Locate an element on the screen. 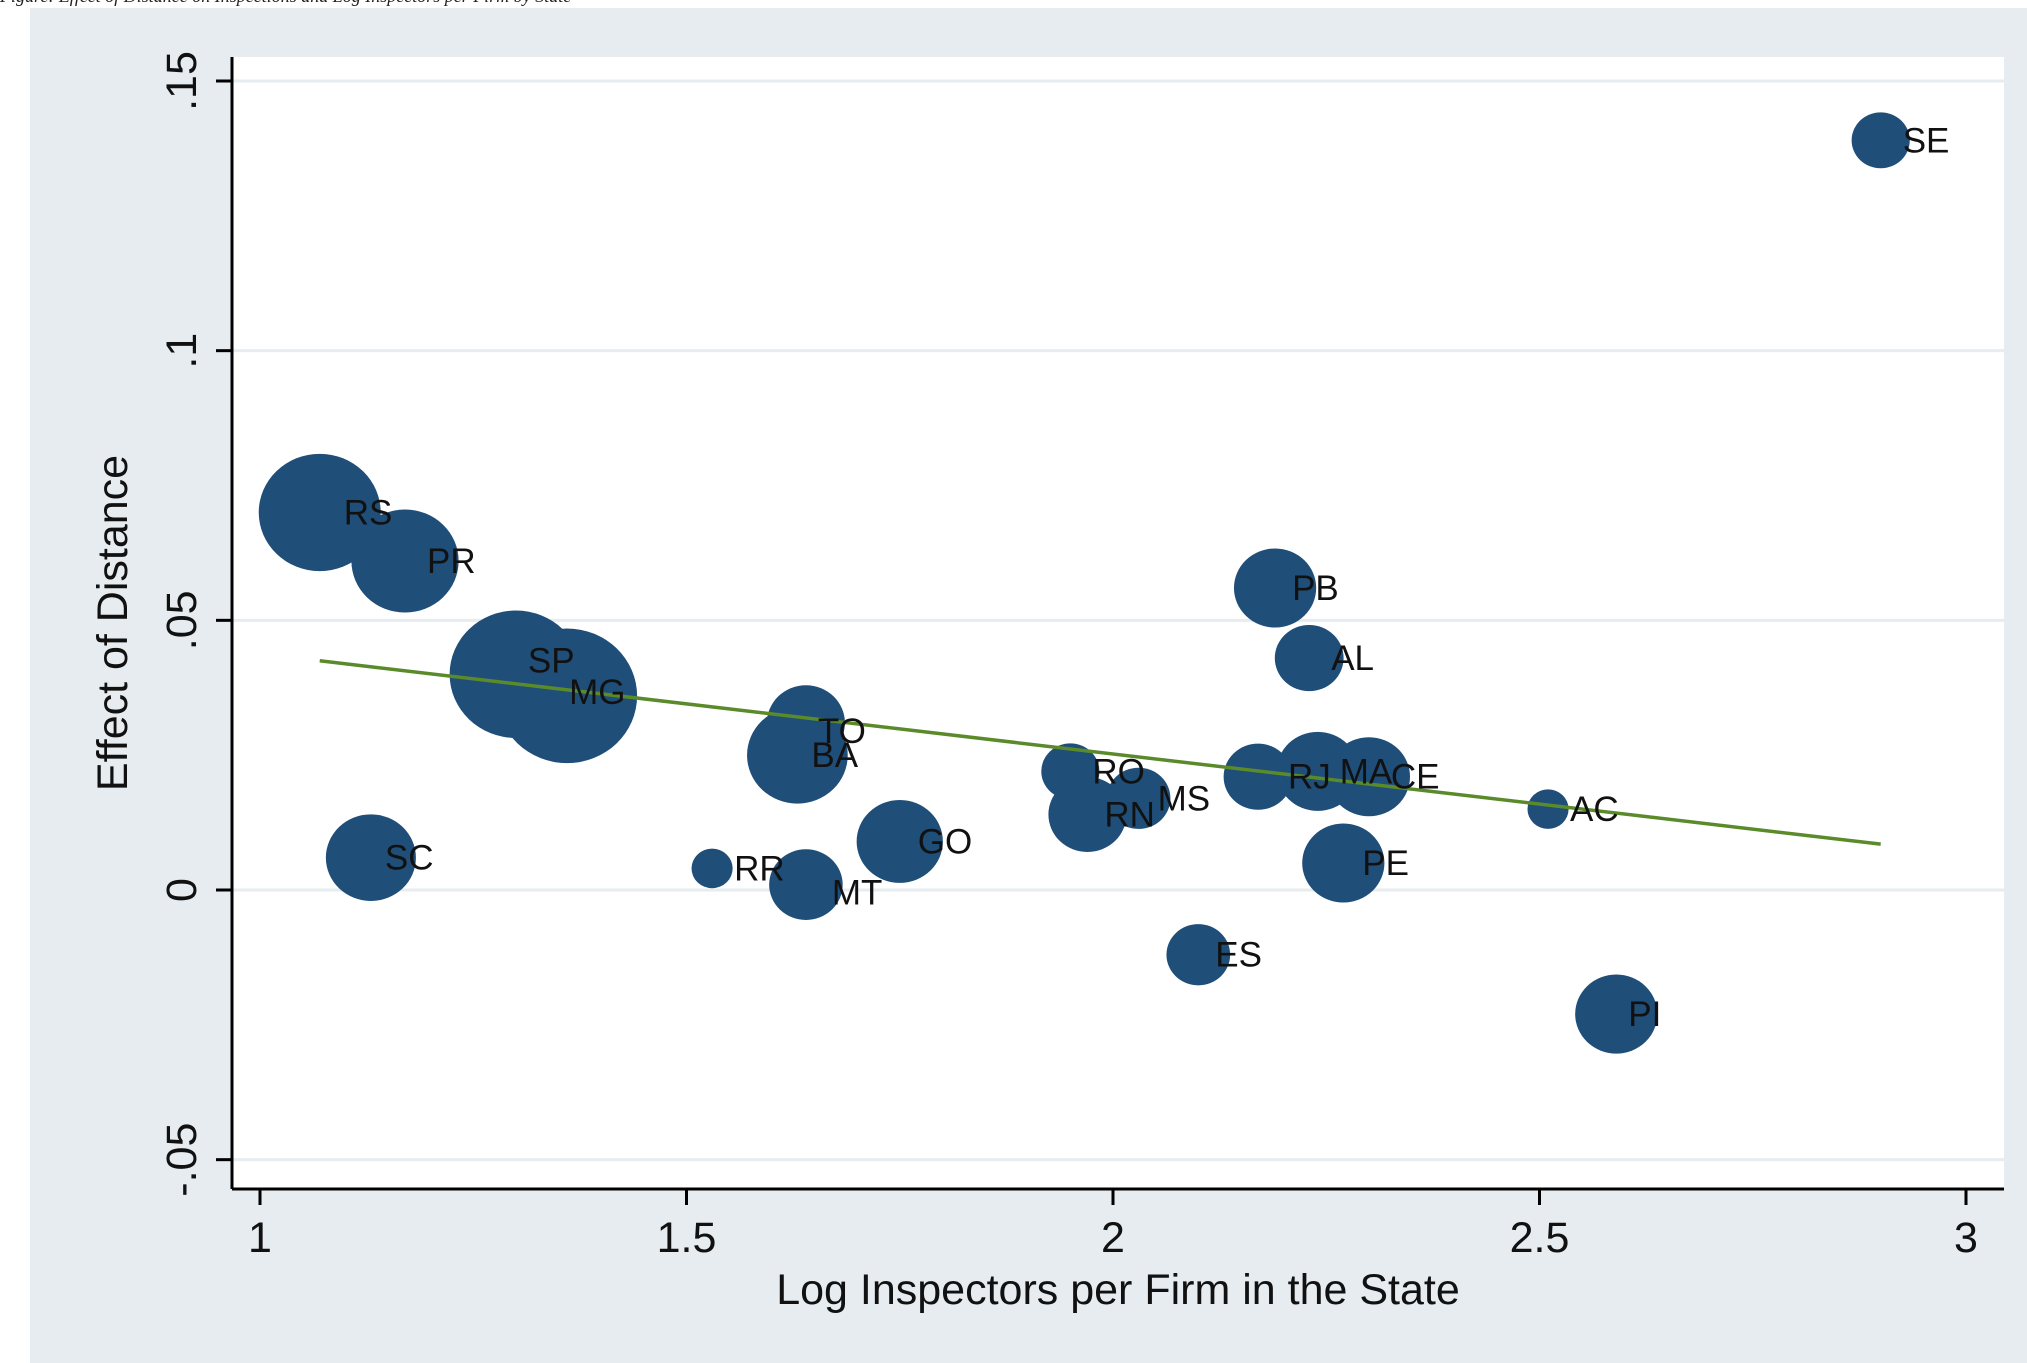  x-tick-label: 1 is located at coordinates (260, 1238).